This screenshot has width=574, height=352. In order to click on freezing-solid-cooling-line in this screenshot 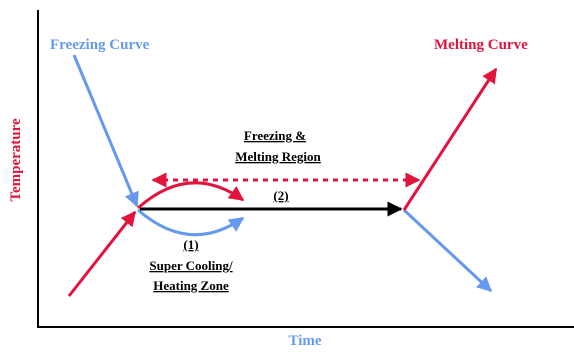, I will do `click(447, 250)`.